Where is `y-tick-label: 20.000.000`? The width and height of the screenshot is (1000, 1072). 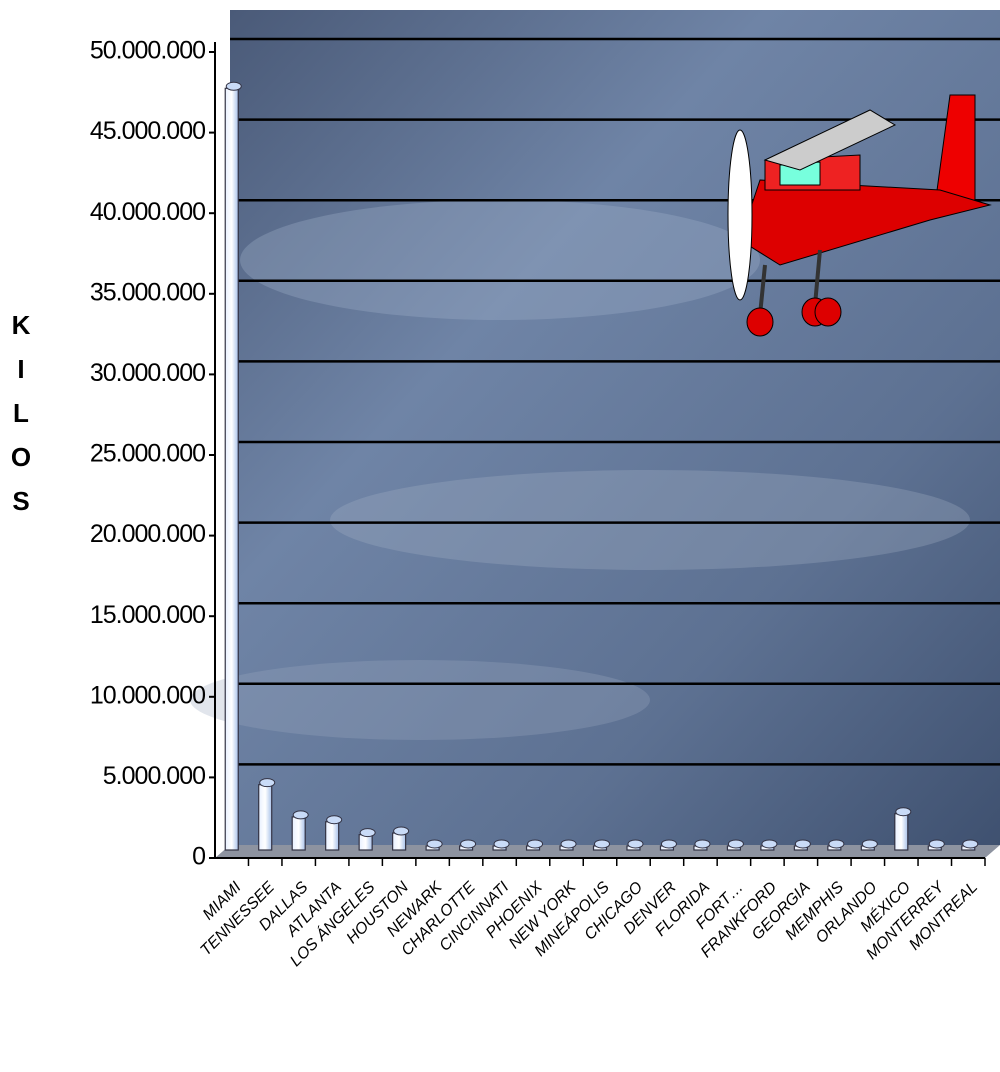
y-tick-label: 20.000.000 is located at coordinates (147, 534).